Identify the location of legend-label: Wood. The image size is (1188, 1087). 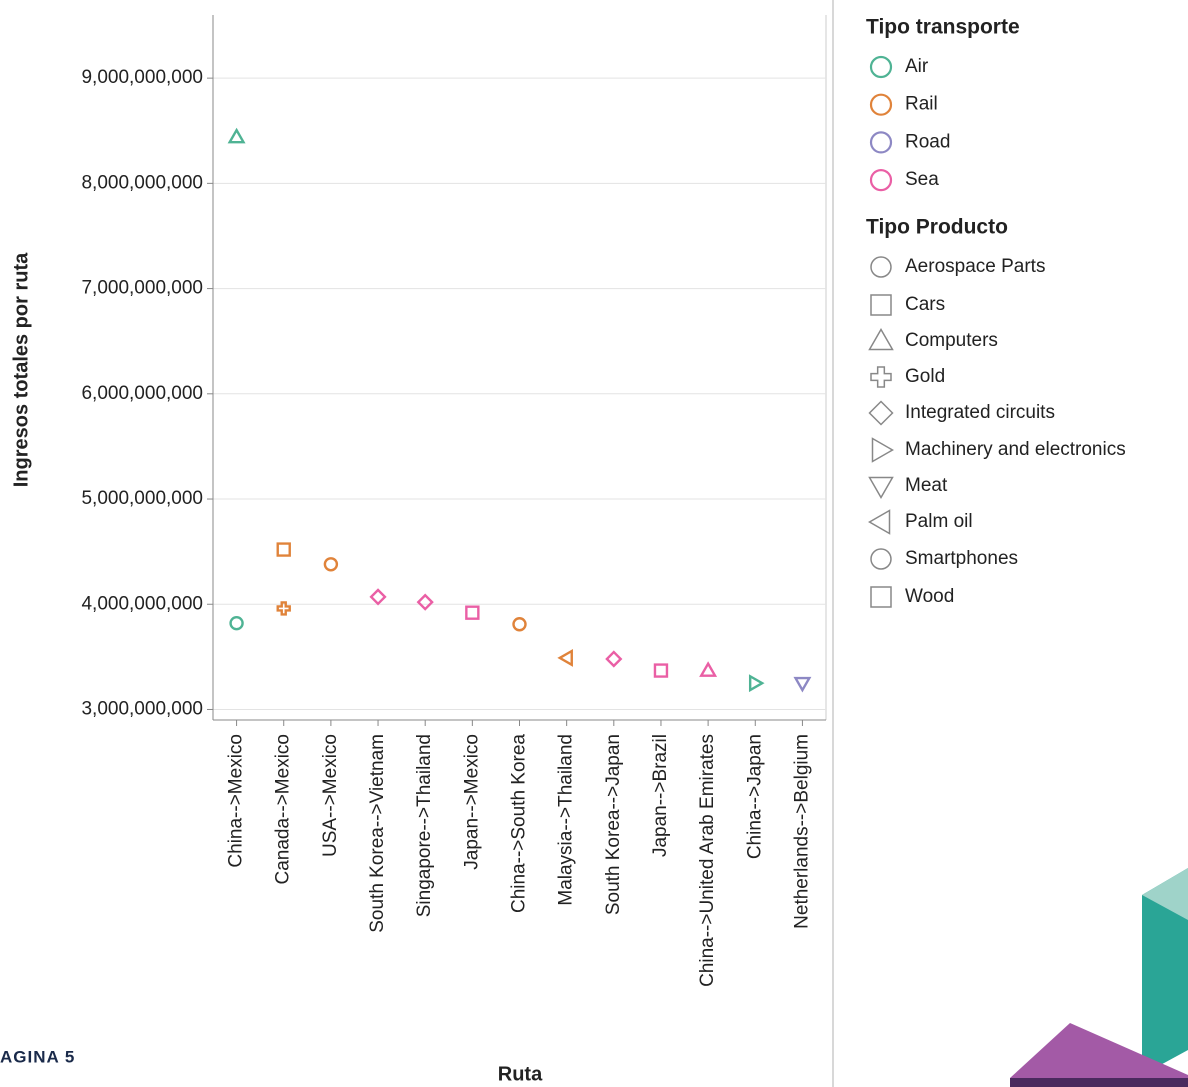
(929, 596).